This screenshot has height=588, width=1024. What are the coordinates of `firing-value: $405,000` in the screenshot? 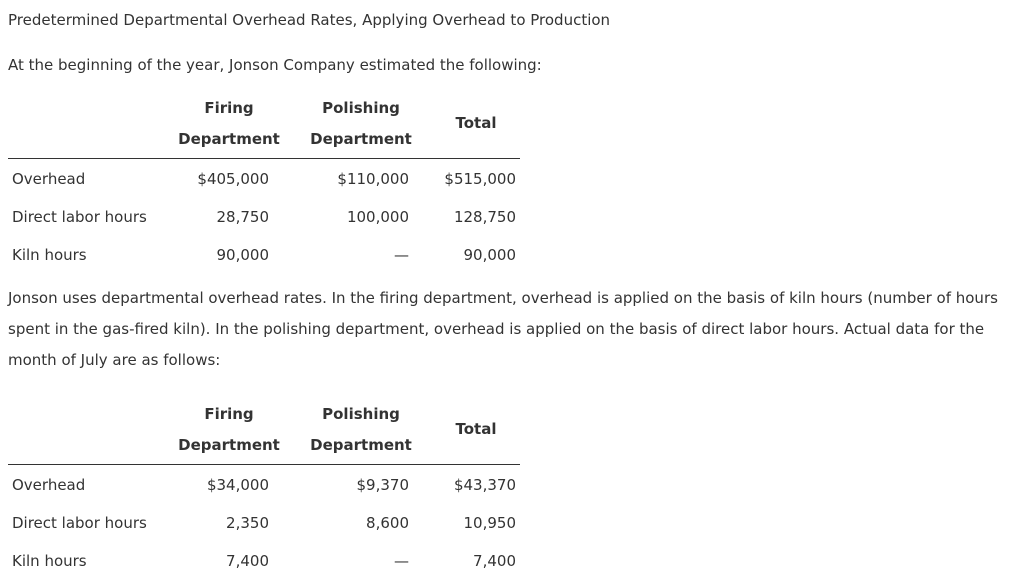 It's located at (233, 179).